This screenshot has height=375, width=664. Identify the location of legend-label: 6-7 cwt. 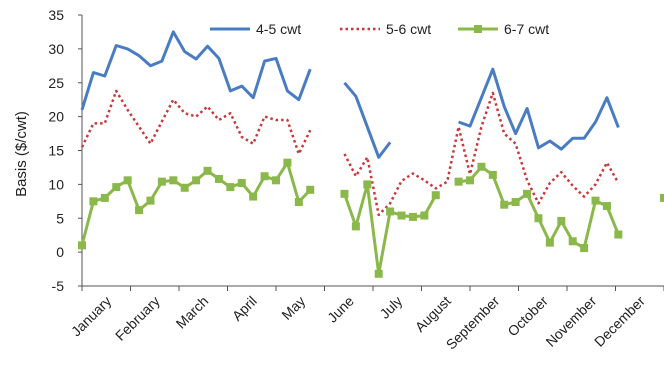
(526, 29).